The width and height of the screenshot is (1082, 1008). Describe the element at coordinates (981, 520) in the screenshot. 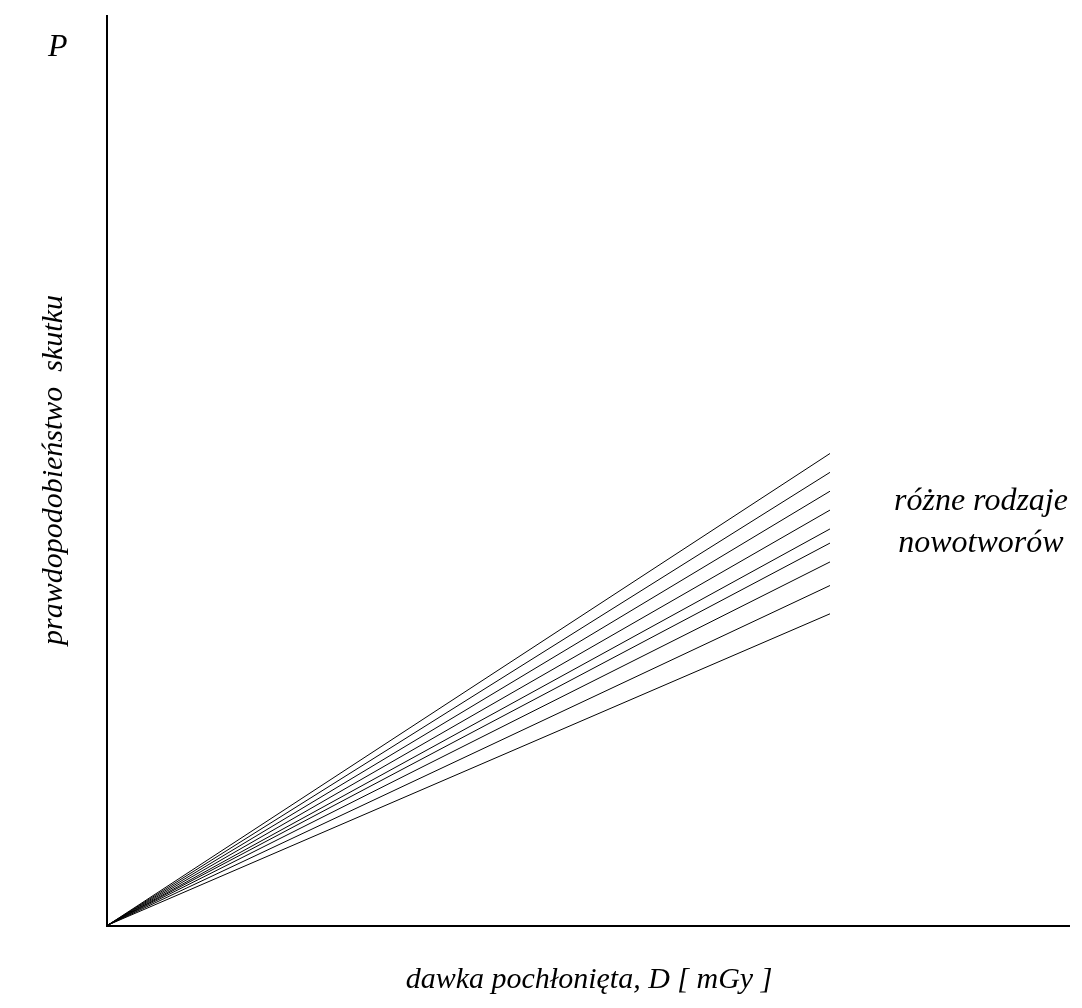

I see `annotation: różne rodzaje nowotworów` at that location.